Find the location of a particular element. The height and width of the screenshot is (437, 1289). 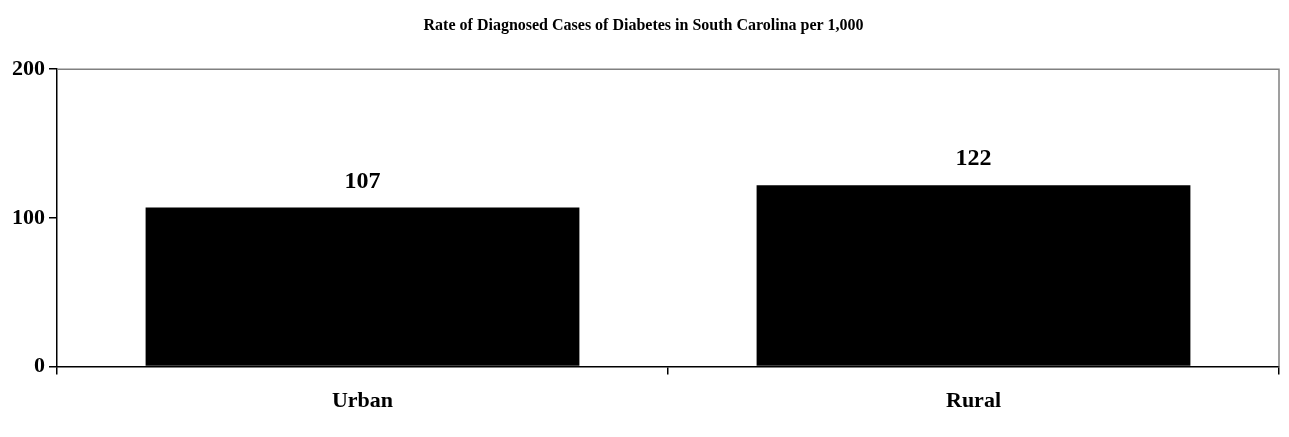

y-tick-label: 100 is located at coordinates (28, 216).